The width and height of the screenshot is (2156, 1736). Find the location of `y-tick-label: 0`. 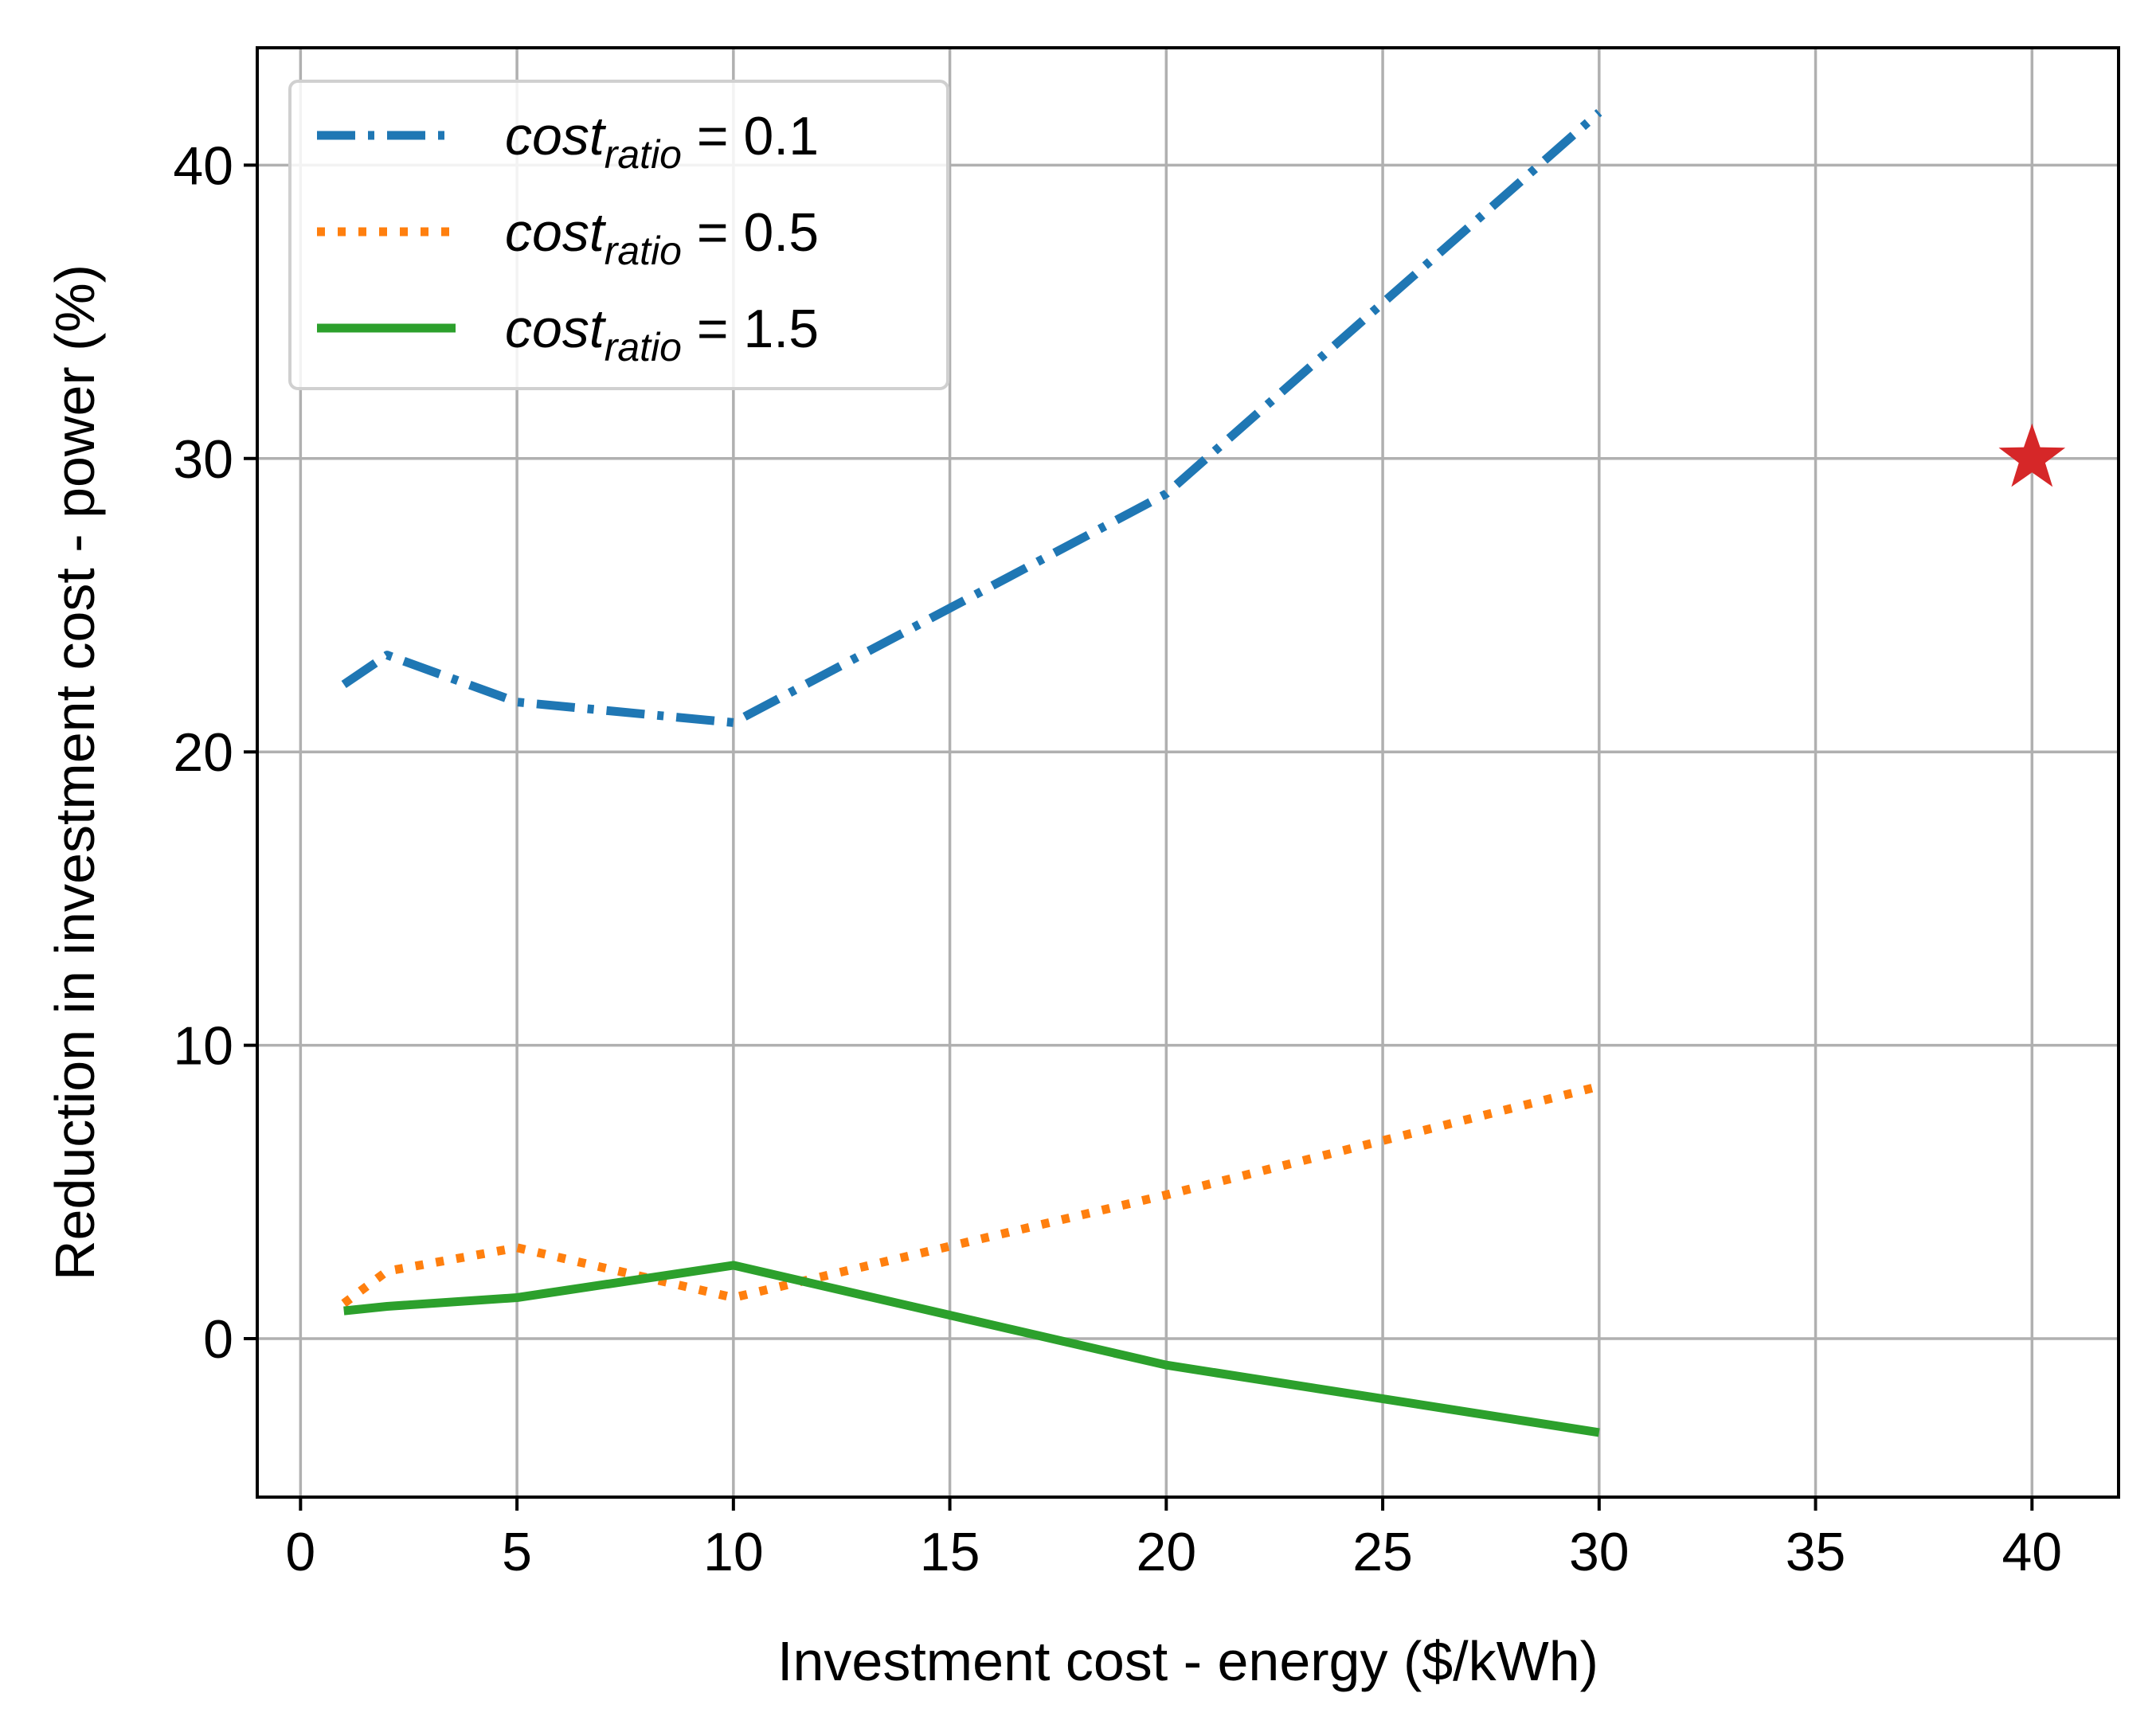

y-tick-label: 0 is located at coordinates (218, 1339).